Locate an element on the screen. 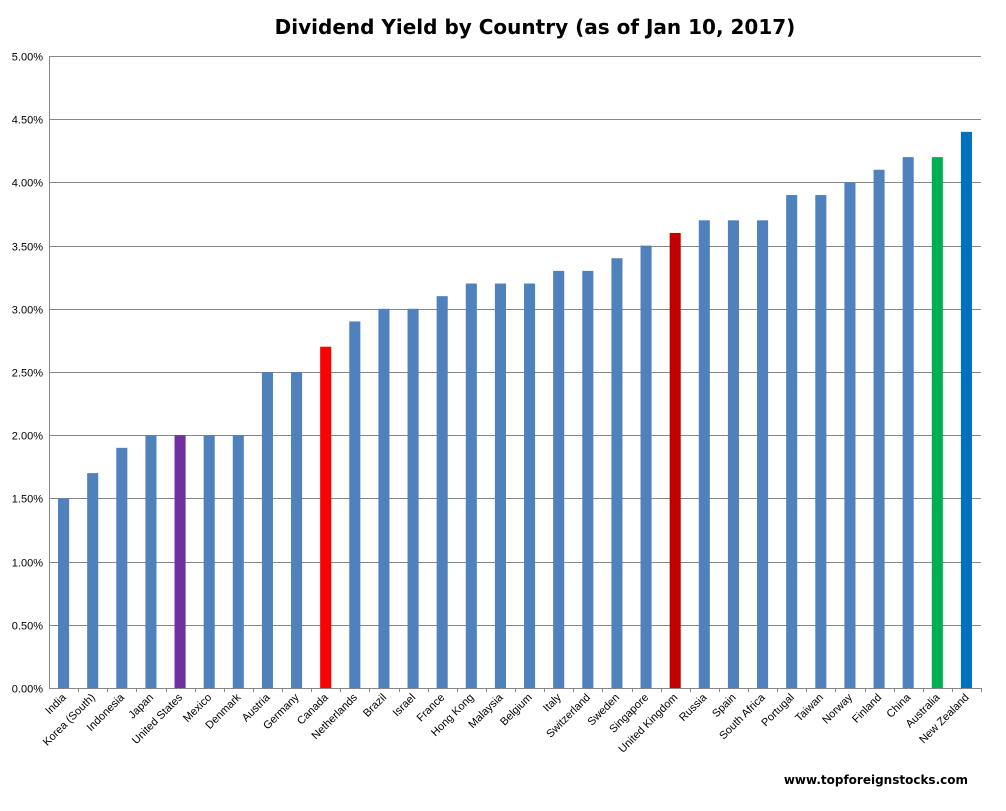 The width and height of the screenshot is (1006, 811). y-tick-label: 0.50% is located at coordinates (27, 627).